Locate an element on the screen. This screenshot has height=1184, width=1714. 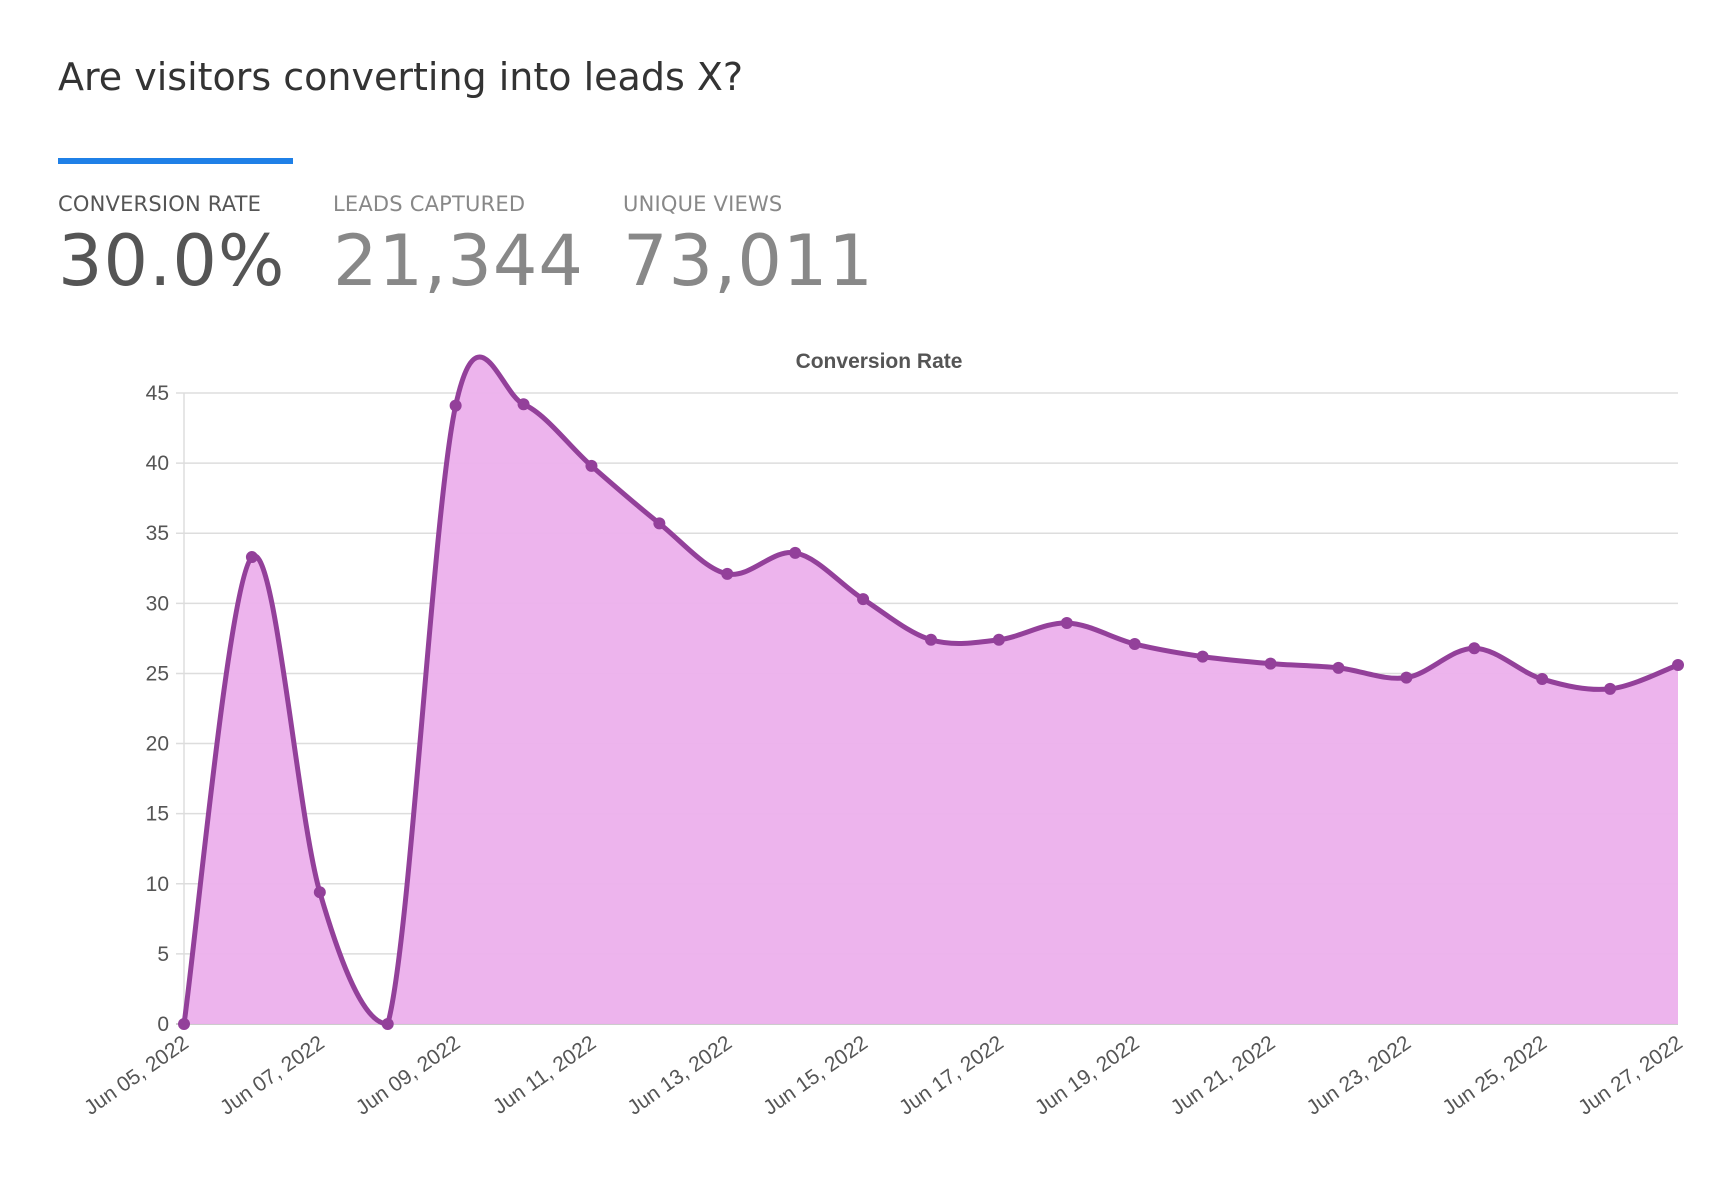
y-tick-label: 40 is located at coordinates (157, 463).